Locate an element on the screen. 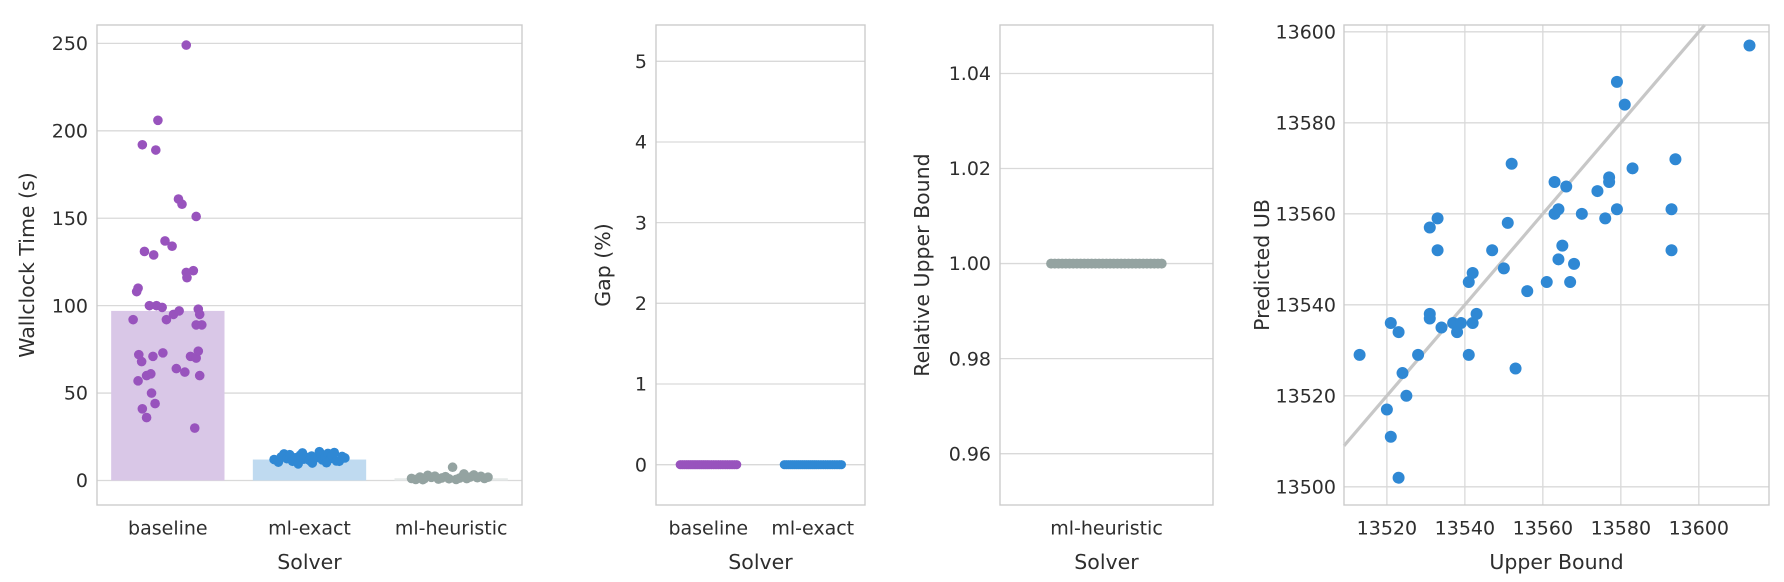  y-tick-label: 200 is located at coordinates (70, 131).